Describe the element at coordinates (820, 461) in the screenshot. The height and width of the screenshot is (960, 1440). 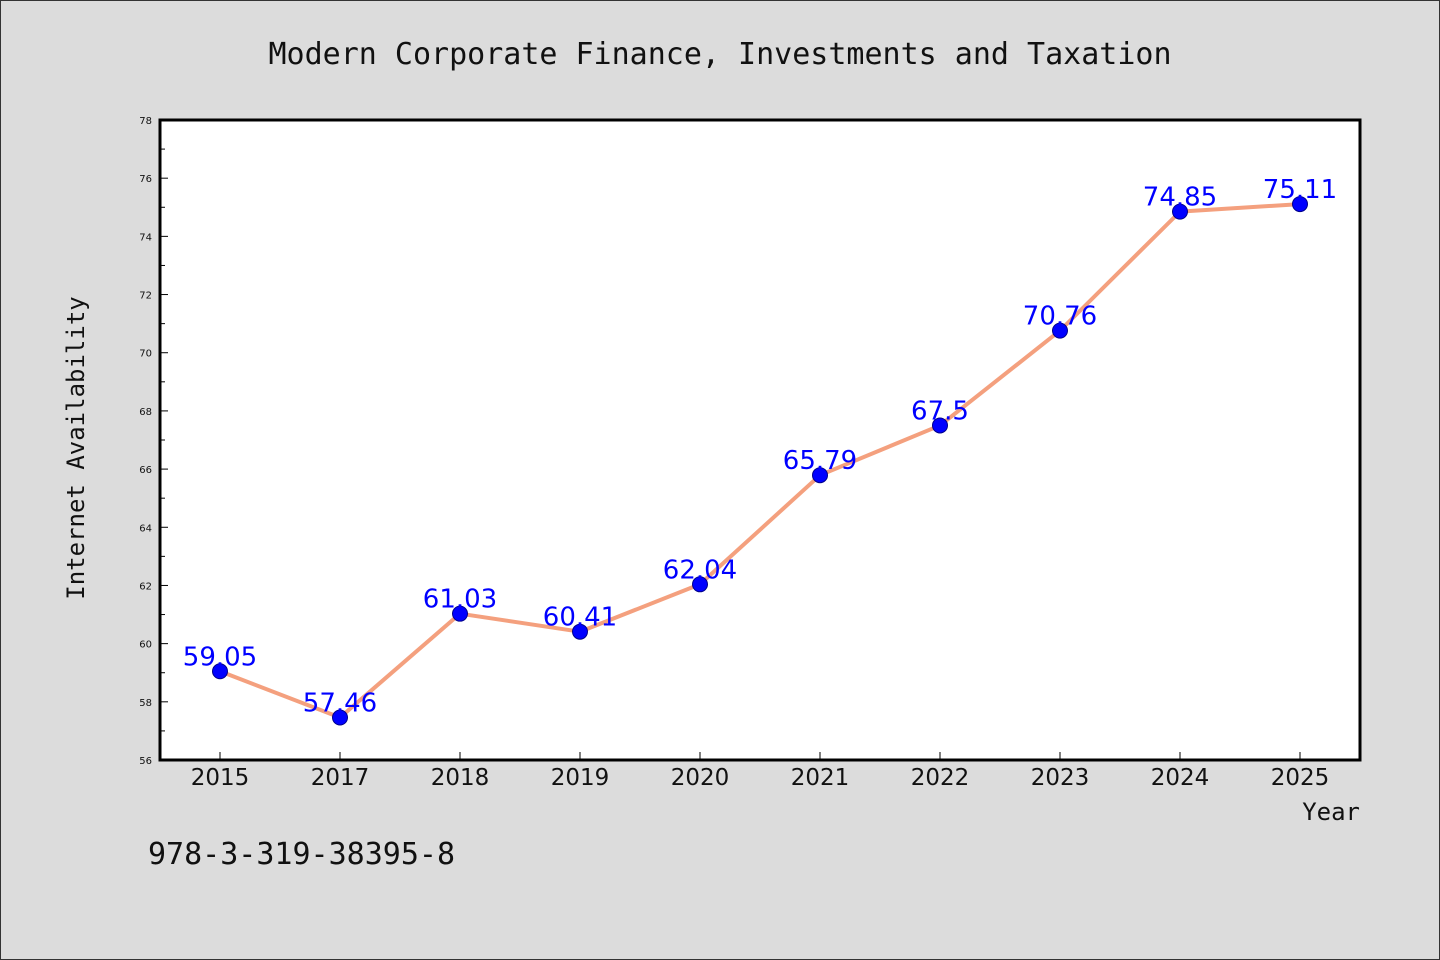
I see `data-label: 65.79` at that location.